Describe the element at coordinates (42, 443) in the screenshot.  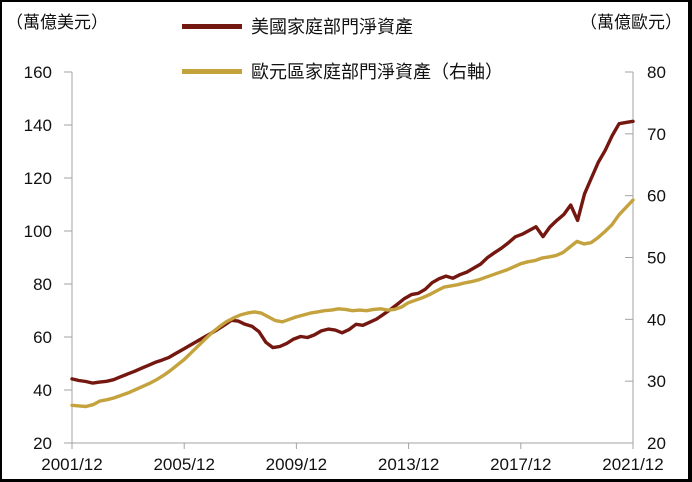
I see `left-axis-tick-label: 20` at that location.